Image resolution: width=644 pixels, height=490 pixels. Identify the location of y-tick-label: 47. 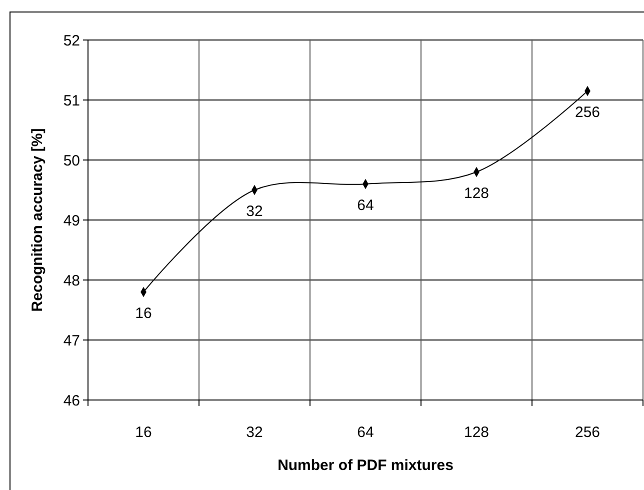
(71, 341).